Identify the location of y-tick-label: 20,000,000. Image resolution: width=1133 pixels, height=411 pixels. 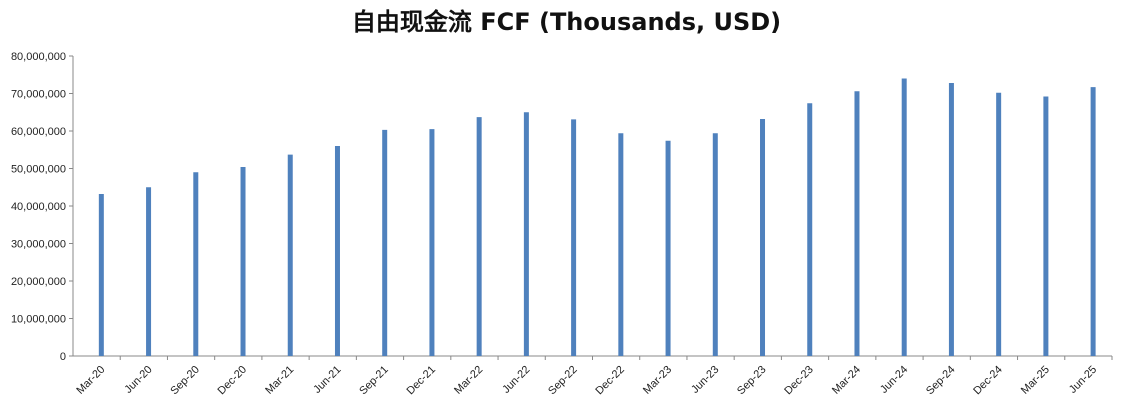
(38, 282).